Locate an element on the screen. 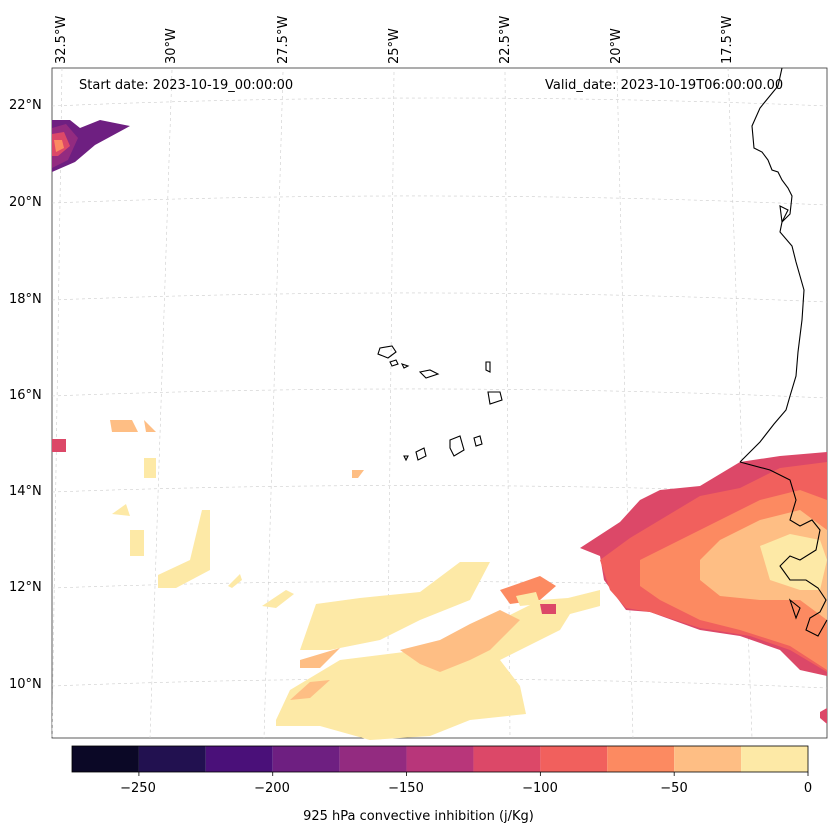  cin-region-central is located at coordinates (395, 606).